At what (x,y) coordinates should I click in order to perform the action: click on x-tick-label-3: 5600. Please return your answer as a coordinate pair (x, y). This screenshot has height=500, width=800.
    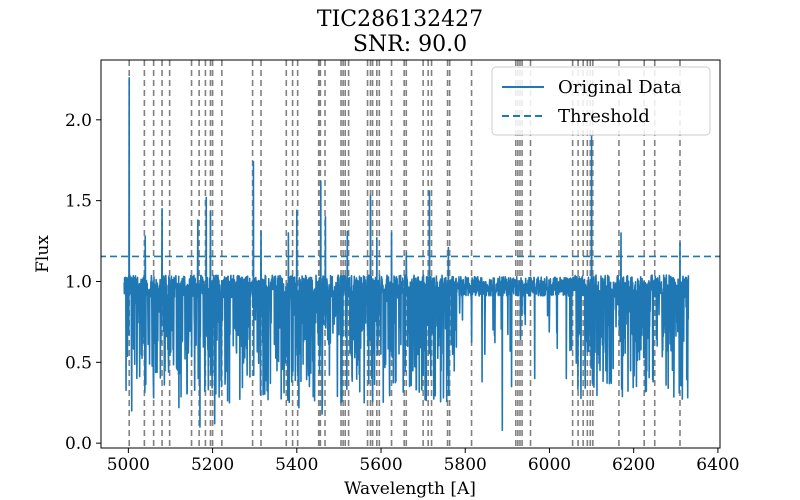
    Looking at the image, I should click on (380, 465).